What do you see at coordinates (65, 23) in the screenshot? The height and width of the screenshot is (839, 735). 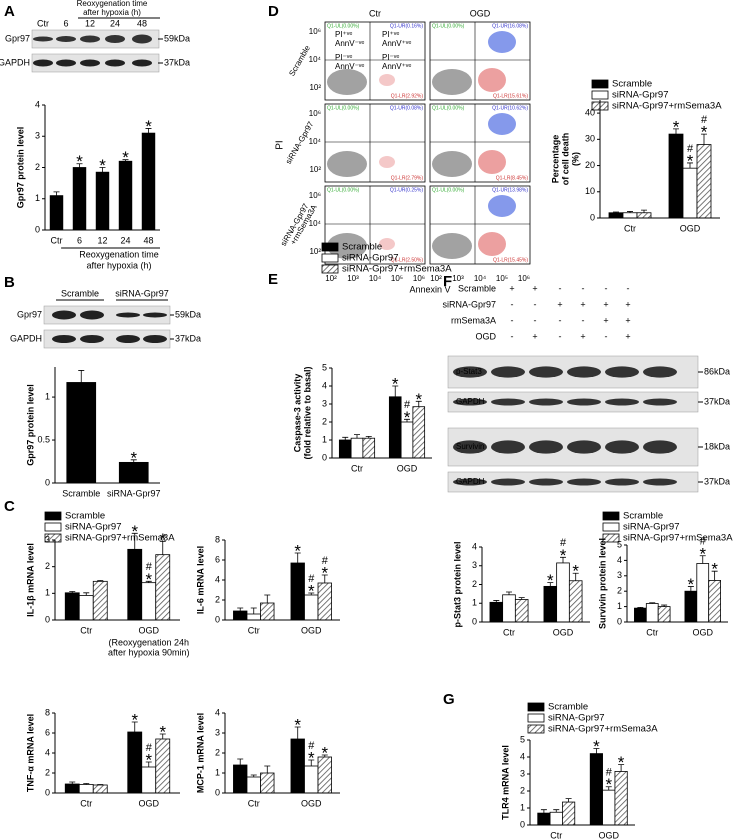 I see `lane-label: 6` at bounding box center [65, 23].